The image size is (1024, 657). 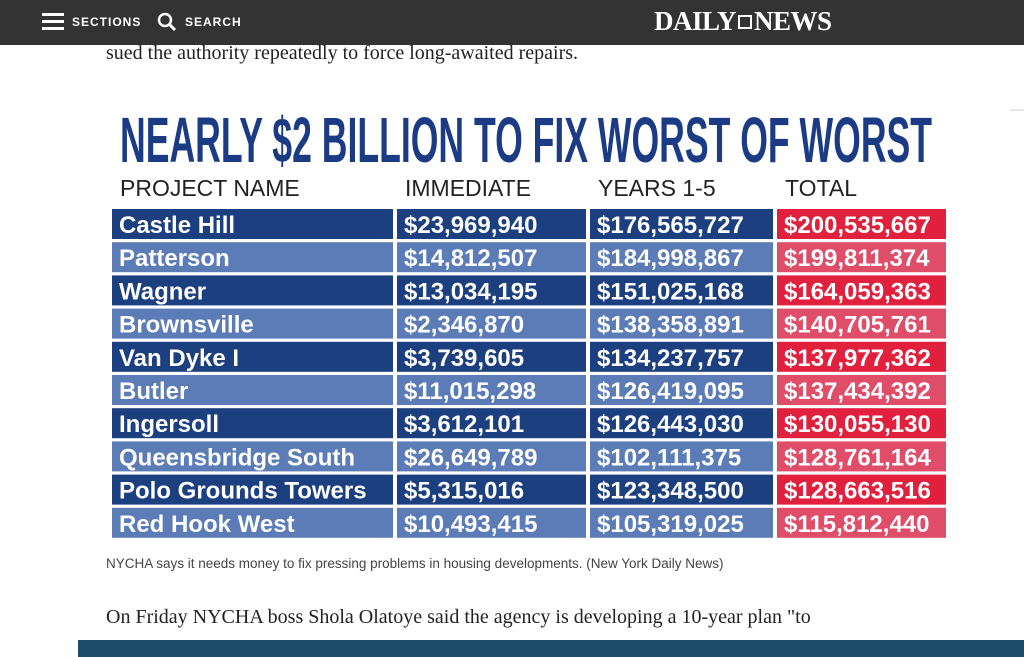 What do you see at coordinates (857, 491) in the screenshot?
I see `cell-text: $128,663,516` at bounding box center [857, 491].